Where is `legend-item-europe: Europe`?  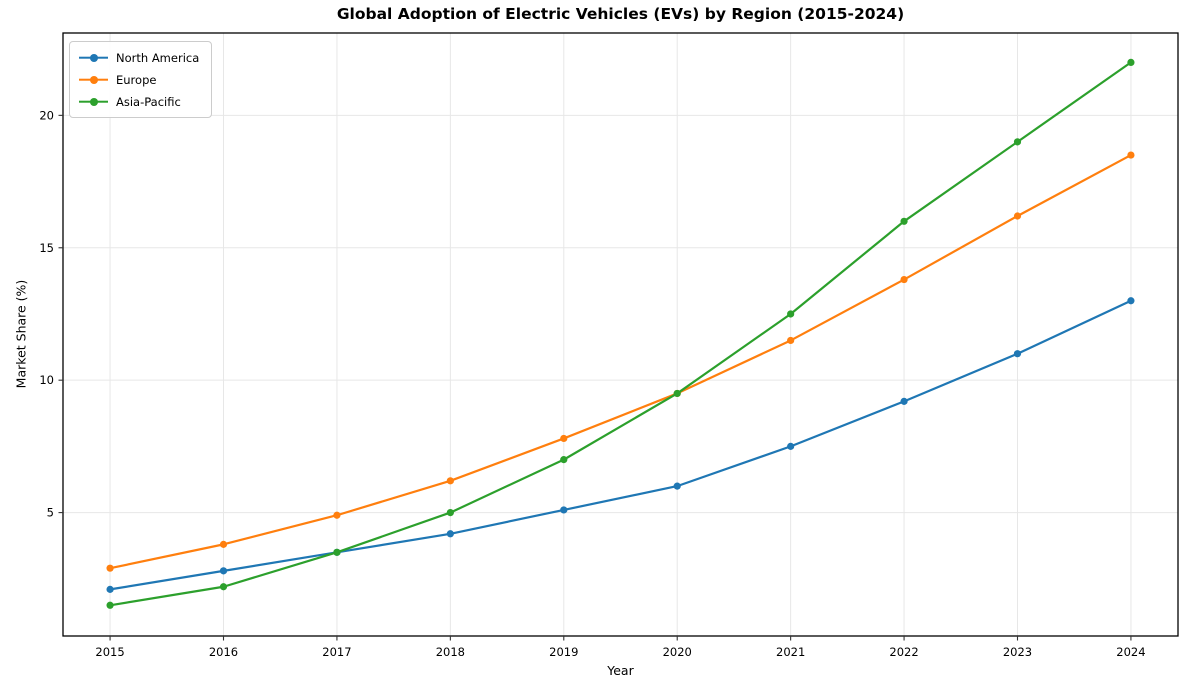 legend-item-europe: Europe is located at coordinates (139, 79).